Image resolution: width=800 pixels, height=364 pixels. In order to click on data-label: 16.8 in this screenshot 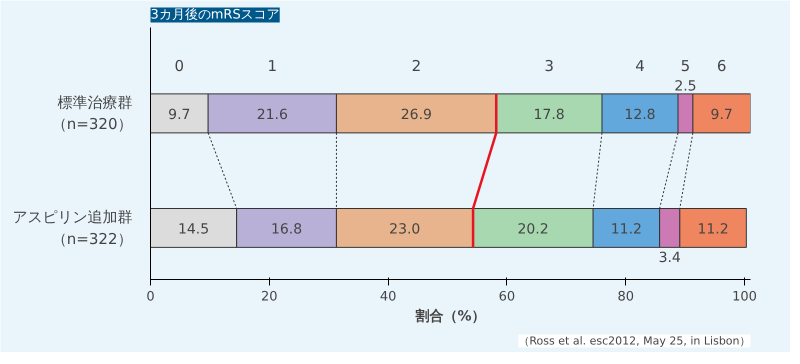, I will do `click(286, 229)`.